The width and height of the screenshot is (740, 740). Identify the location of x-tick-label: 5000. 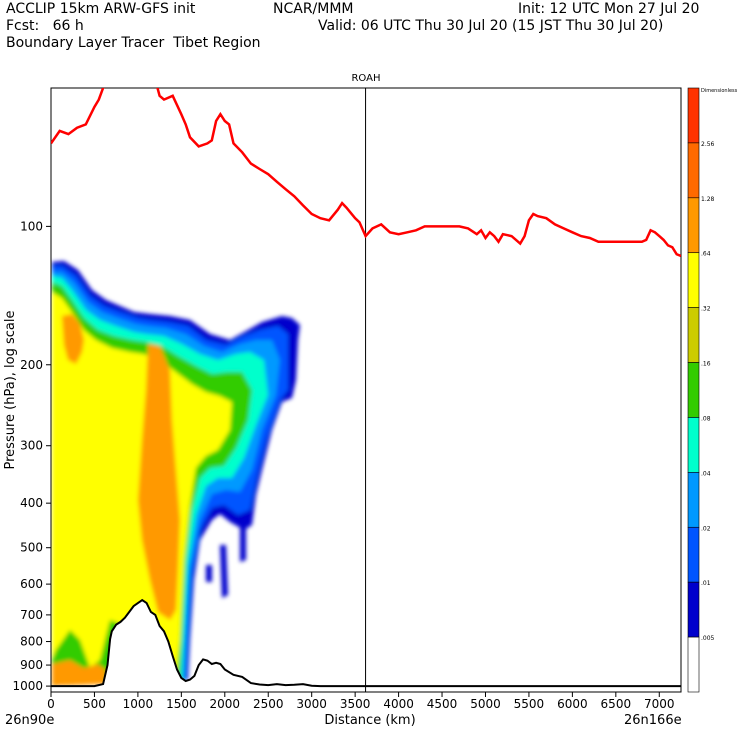
(485, 704).